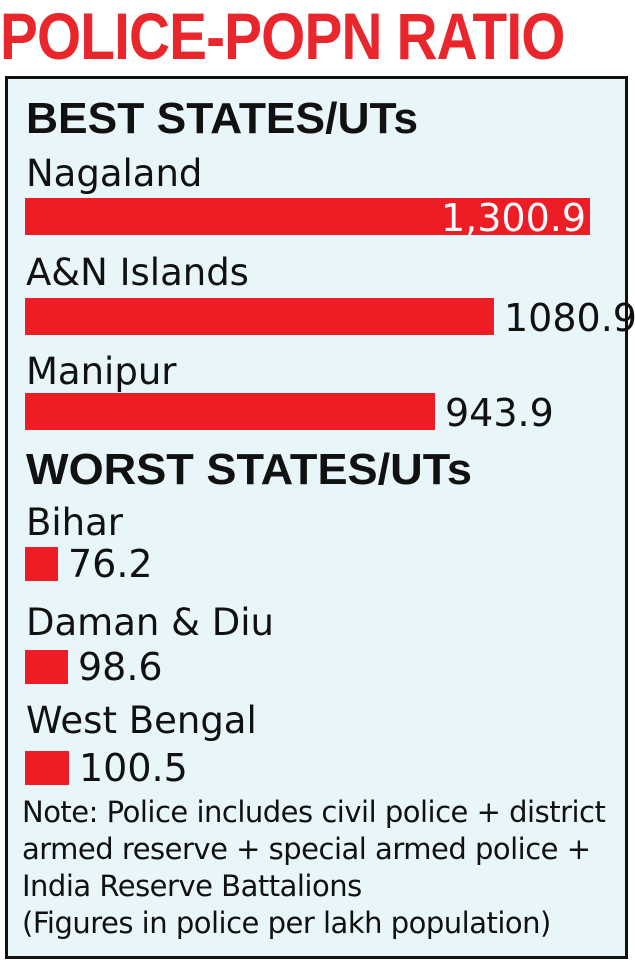 This screenshot has height=965, width=635. Describe the element at coordinates (114, 173) in the screenshot. I see `category-label: Nagaland` at that location.